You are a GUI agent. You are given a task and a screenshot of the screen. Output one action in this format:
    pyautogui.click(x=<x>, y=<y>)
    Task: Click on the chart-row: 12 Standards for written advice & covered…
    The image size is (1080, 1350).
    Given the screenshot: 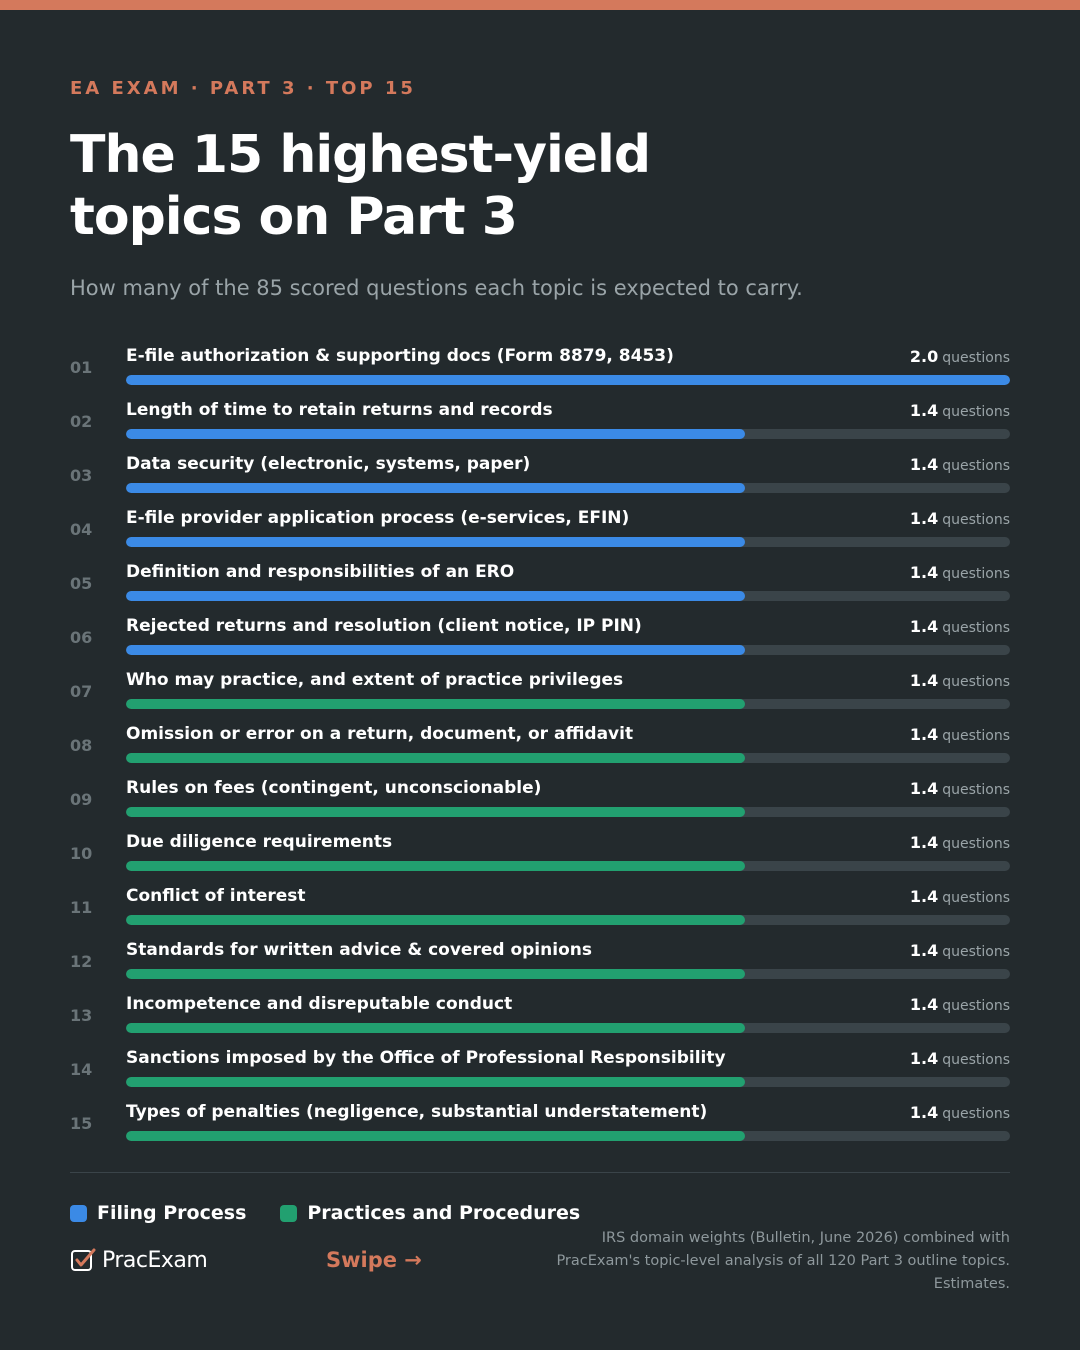 What is the action you would take?
    pyautogui.click(x=540, y=961)
    